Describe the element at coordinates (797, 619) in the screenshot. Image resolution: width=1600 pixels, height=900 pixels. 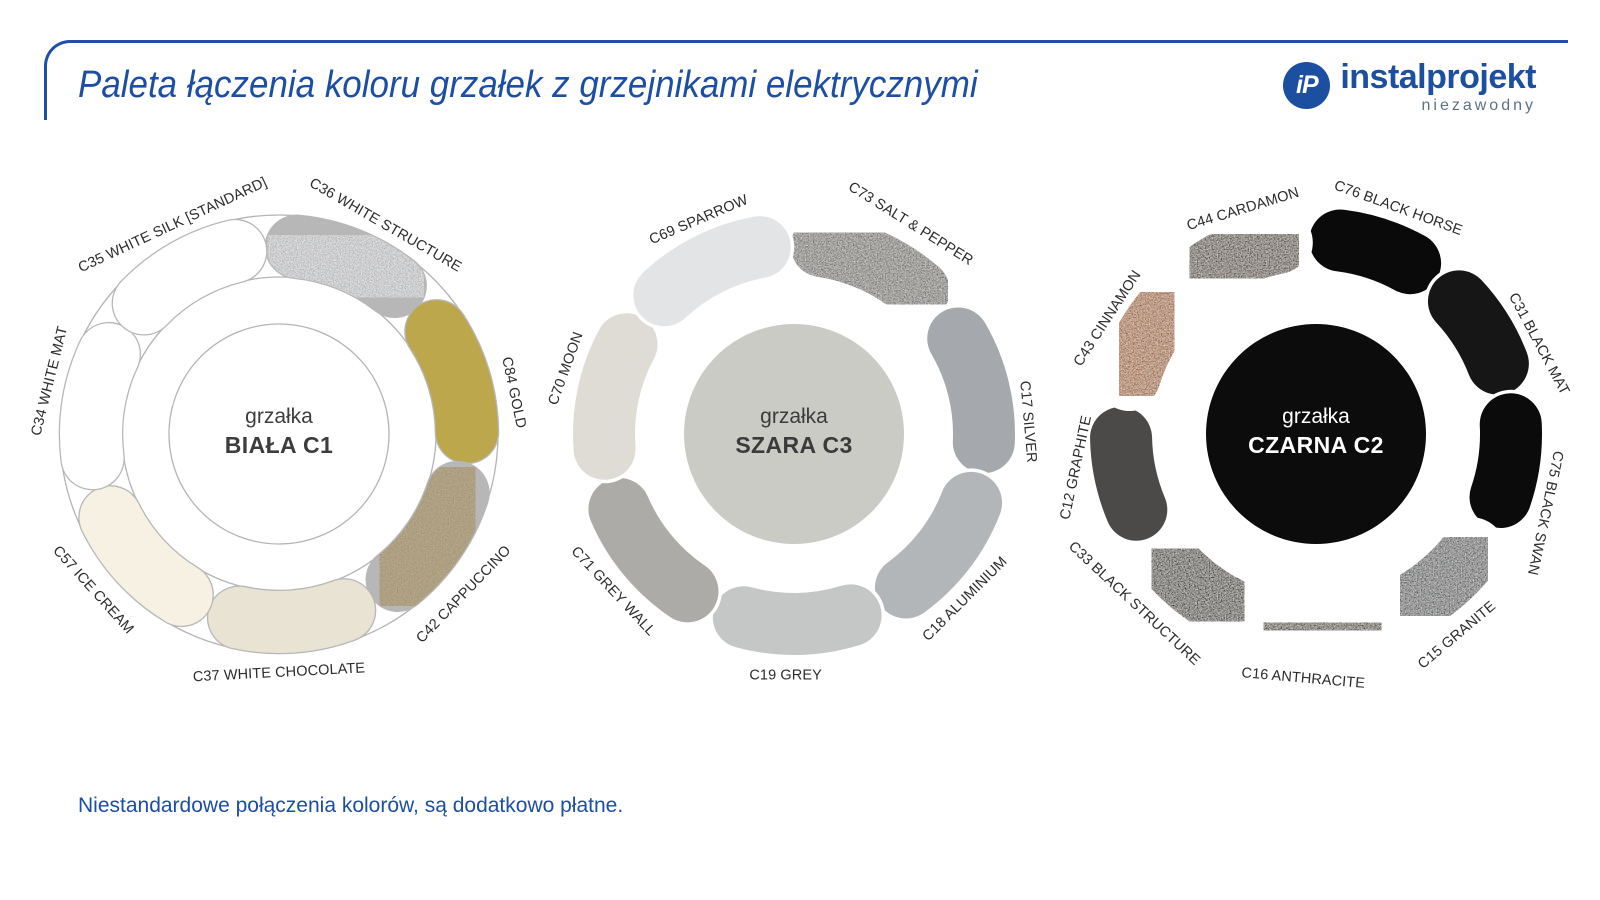
I see `segment-C19` at that location.